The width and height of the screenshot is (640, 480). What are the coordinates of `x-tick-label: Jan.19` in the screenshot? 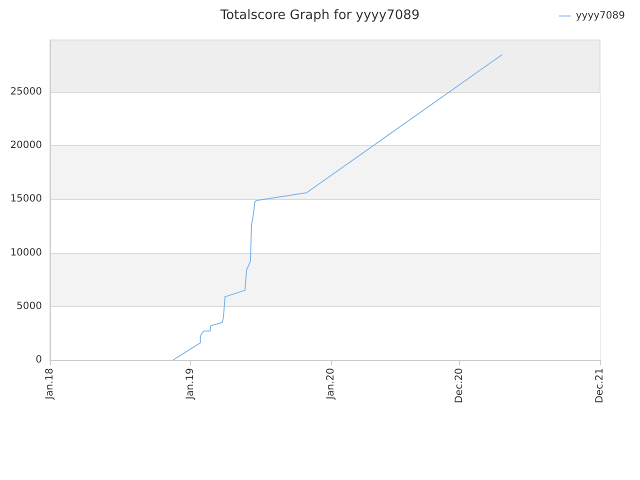 It's located at (190, 384).